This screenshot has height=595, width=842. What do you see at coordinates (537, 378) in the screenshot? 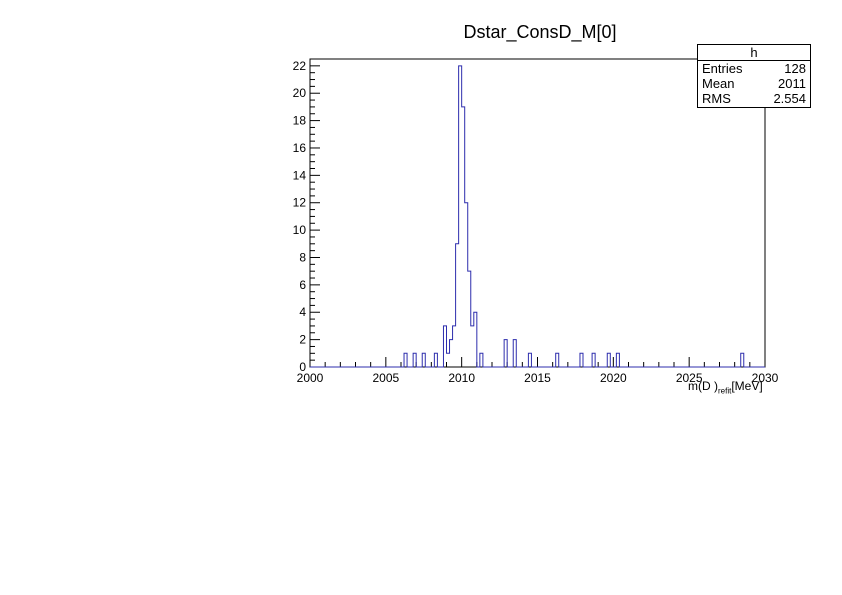
I see `x-tick-label: 2015` at bounding box center [537, 378].